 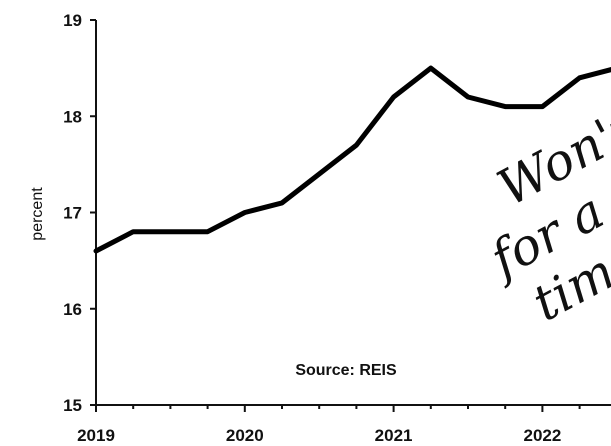 I want to click on y-tick-label: 15, so click(x=72, y=405).